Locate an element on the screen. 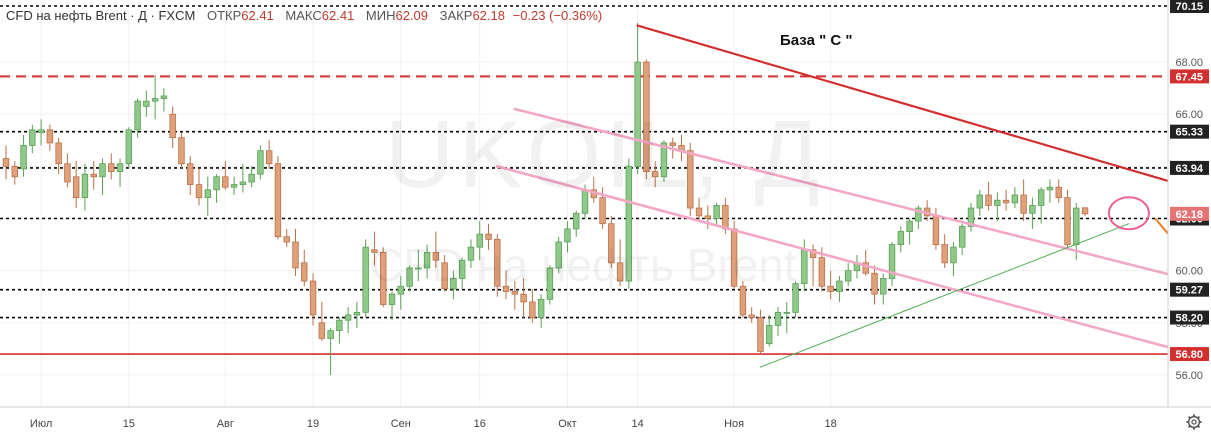 The width and height of the screenshot is (1211, 433). symbol-title: CFD на нефть Brent · Д · FXCM is located at coordinates (101, 15).